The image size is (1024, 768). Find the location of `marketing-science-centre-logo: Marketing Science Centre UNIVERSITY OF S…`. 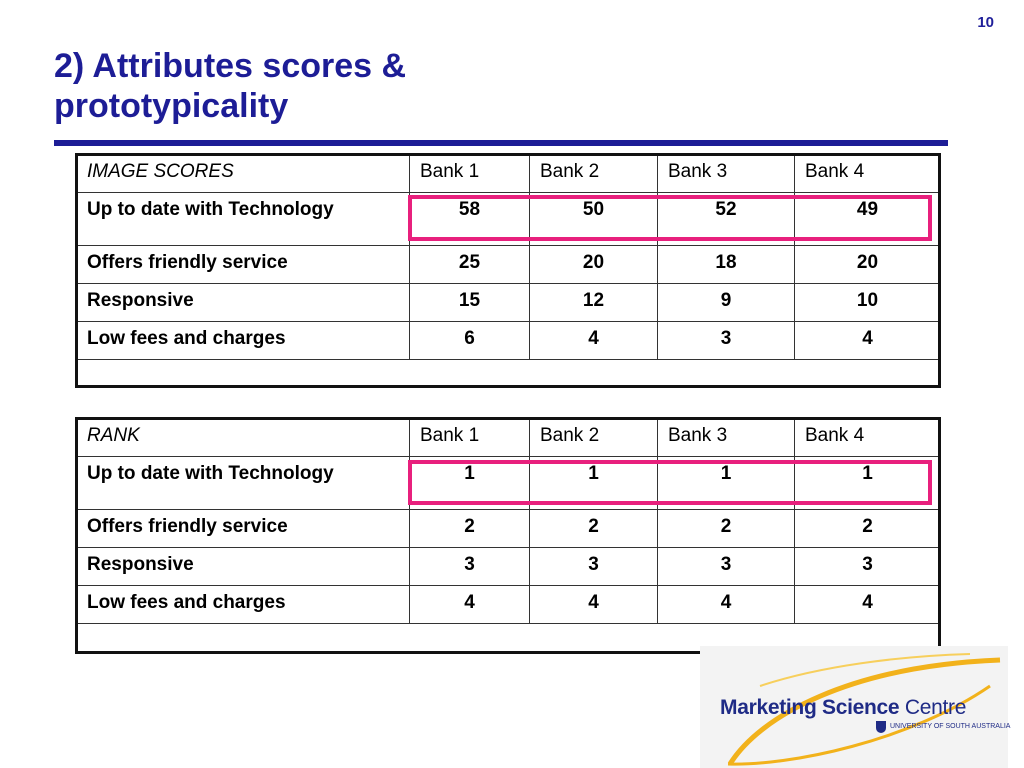

marketing-science-centre-logo: Marketing Science Centre UNIVERSITY OF S… is located at coordinates (855, 707).